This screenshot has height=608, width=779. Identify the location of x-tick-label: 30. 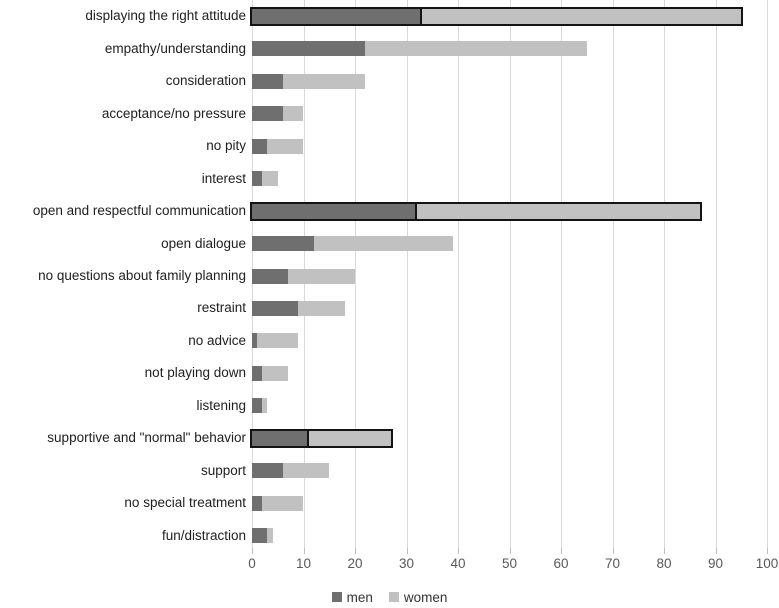
(406, 563).